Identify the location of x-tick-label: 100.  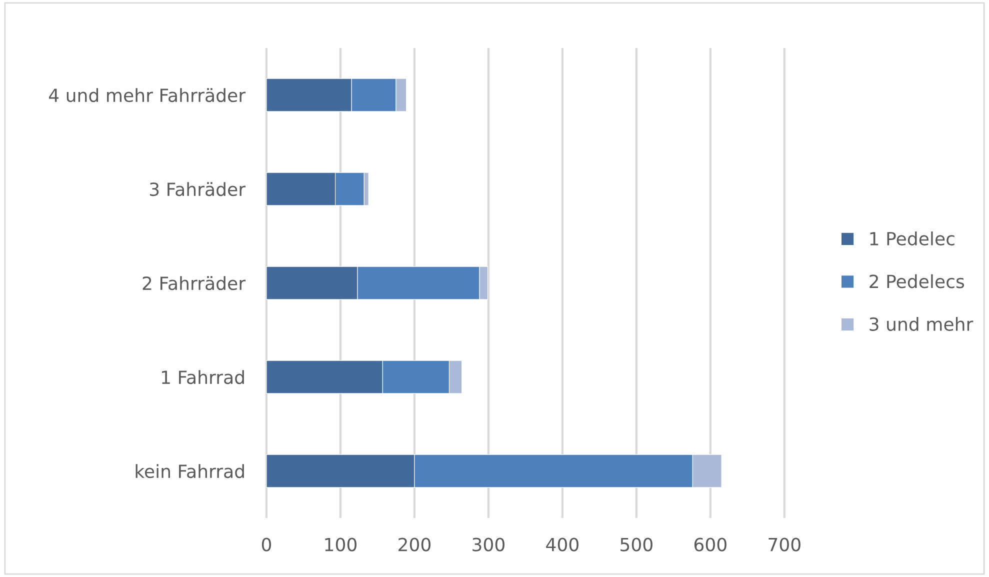
(340, 545).